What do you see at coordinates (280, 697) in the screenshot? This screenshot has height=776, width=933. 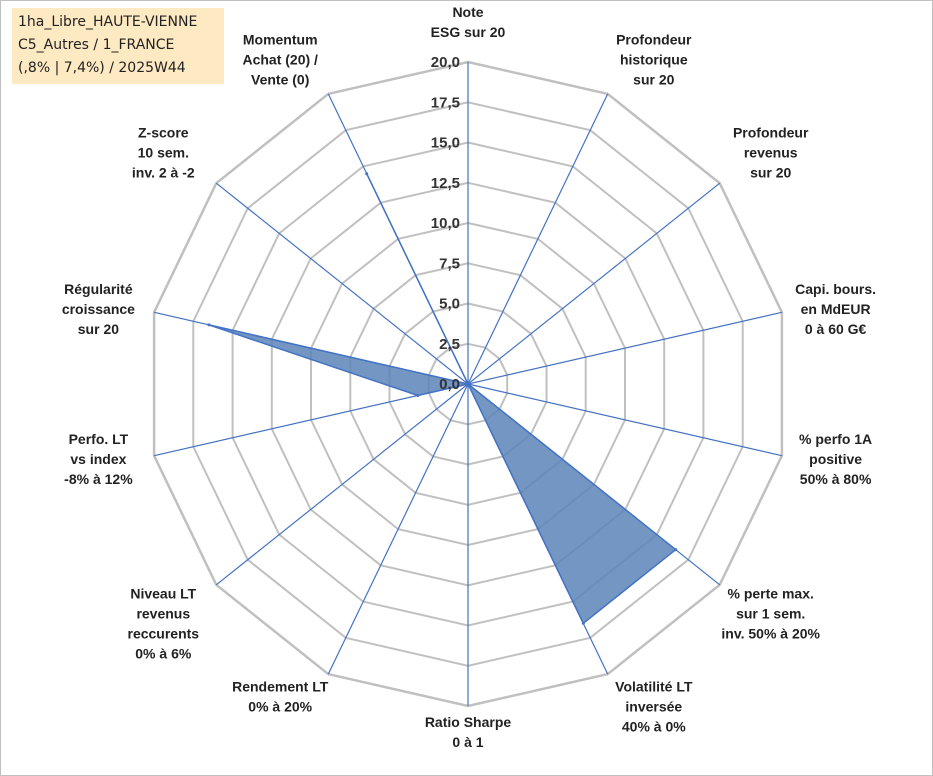 I see `axis-label: Rendement LT 0% à 20%` at bounding box center [280, 697].